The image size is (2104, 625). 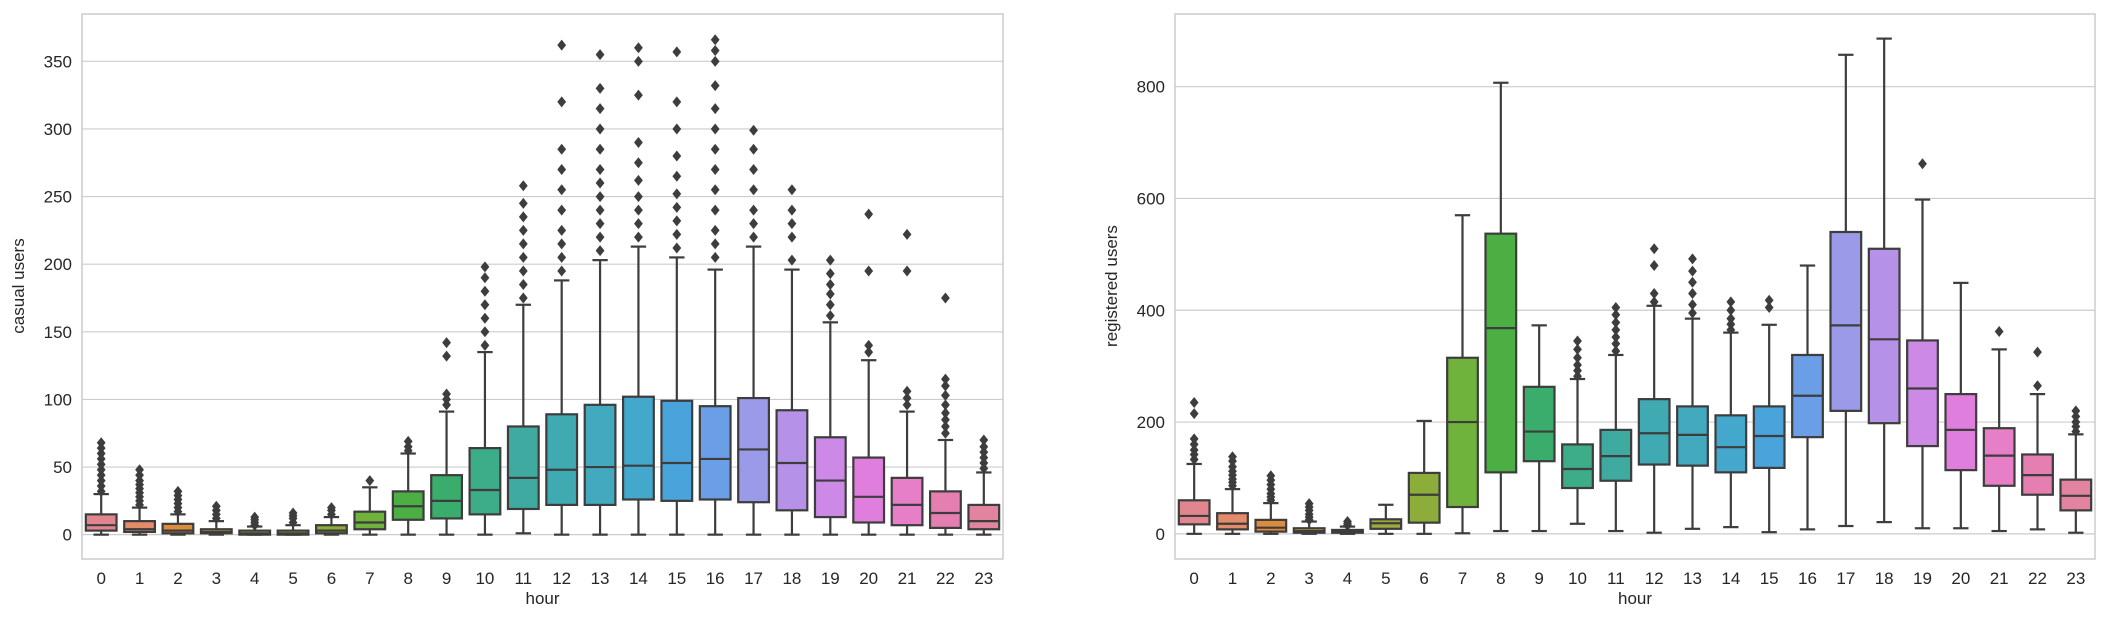 I want to click on x-tick-label: 3, so click(x=1308, y=578).